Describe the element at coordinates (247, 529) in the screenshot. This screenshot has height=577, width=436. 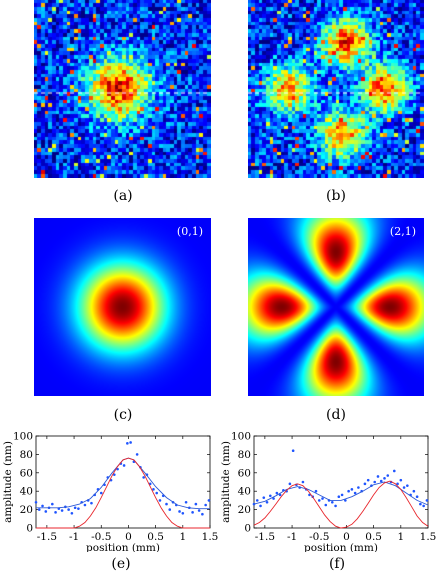
I see `chart-f-ytick-label: 0` at that location.